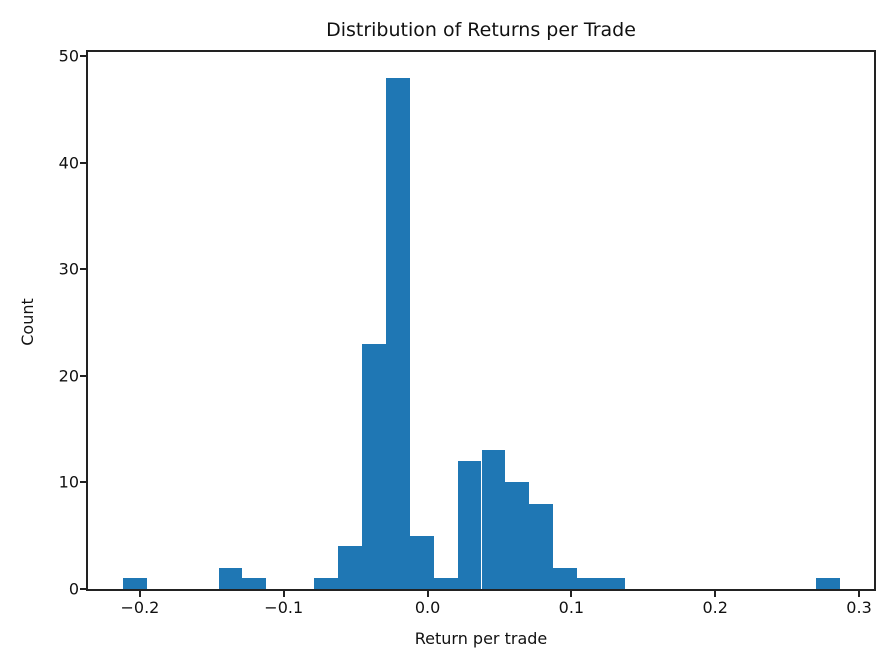 The height and width of the screenshot is (672, 896). Describe the element at coordinates (427, 607) in the screenshot. I see `x-tick-label: 0.0` at that location.